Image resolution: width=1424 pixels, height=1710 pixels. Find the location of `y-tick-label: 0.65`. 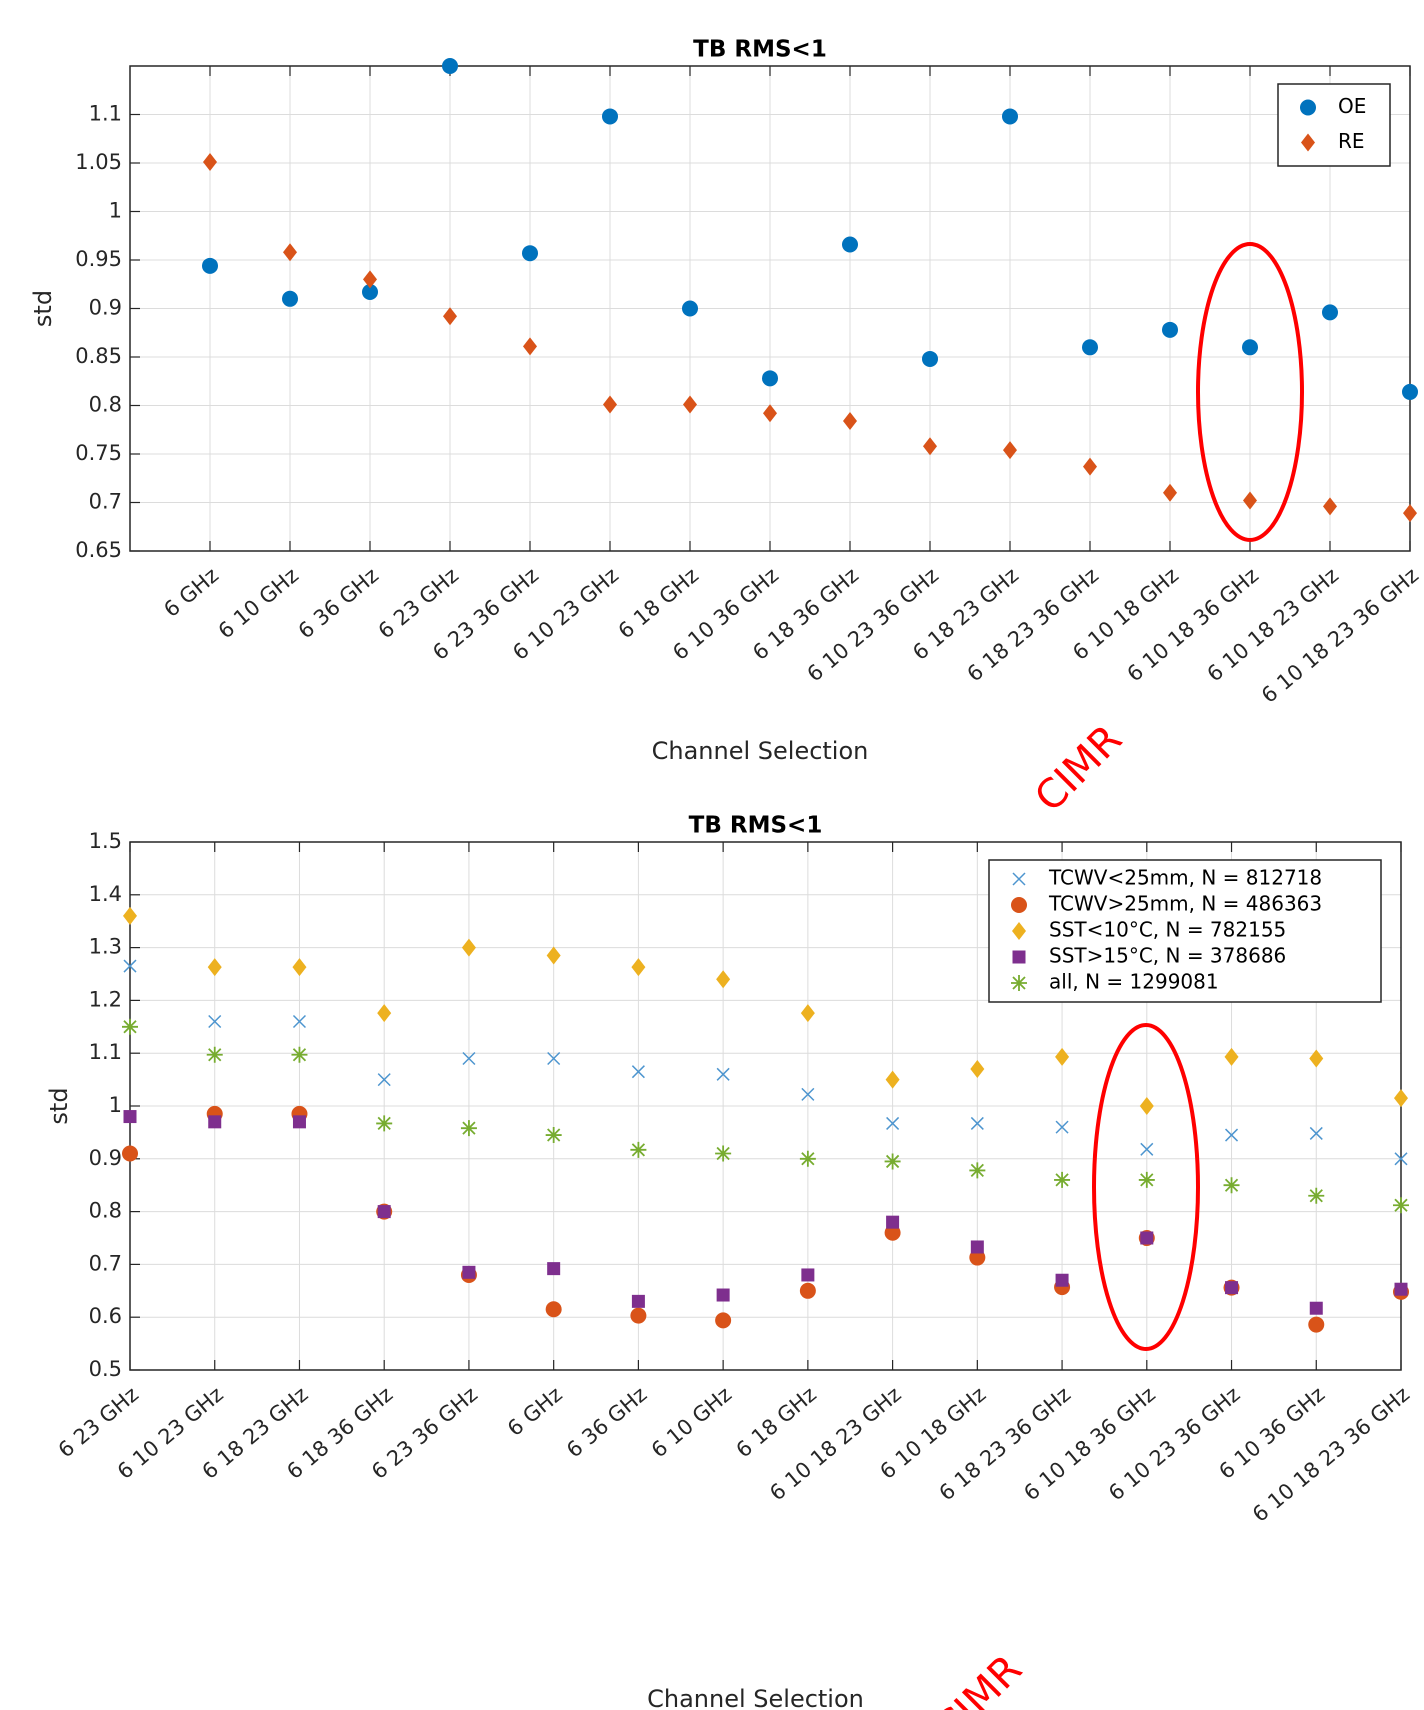

y-tick-label: 0.65 is located at coordinates (98, 550).